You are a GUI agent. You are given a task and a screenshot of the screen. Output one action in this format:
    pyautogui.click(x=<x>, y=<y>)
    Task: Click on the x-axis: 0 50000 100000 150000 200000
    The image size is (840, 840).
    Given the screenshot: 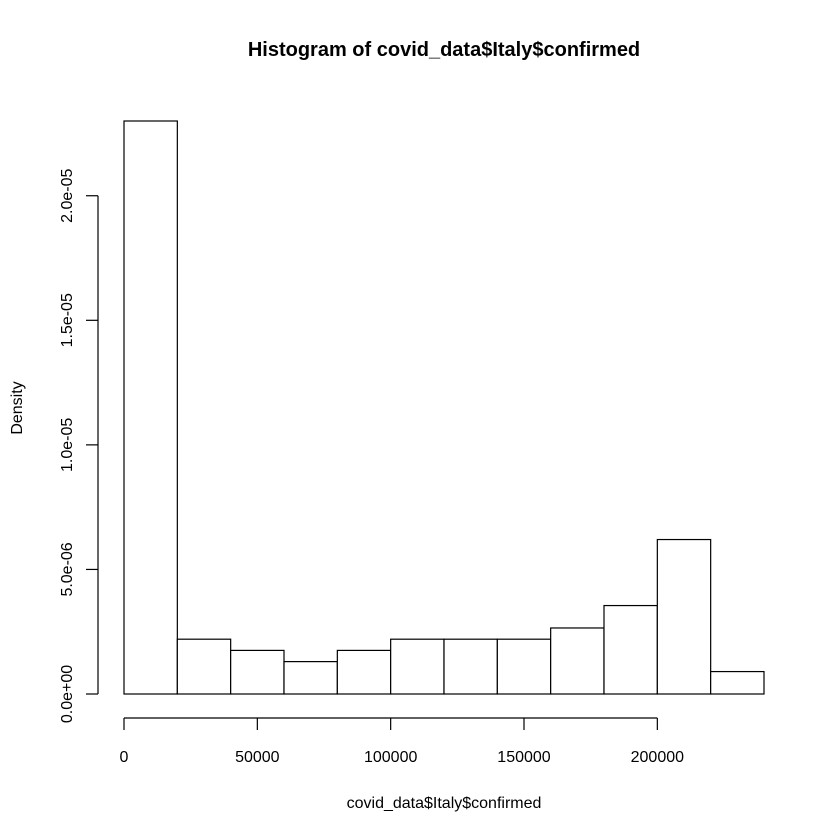 What is the action you would take?
    pyautogui.click(x=402, y=741)
    